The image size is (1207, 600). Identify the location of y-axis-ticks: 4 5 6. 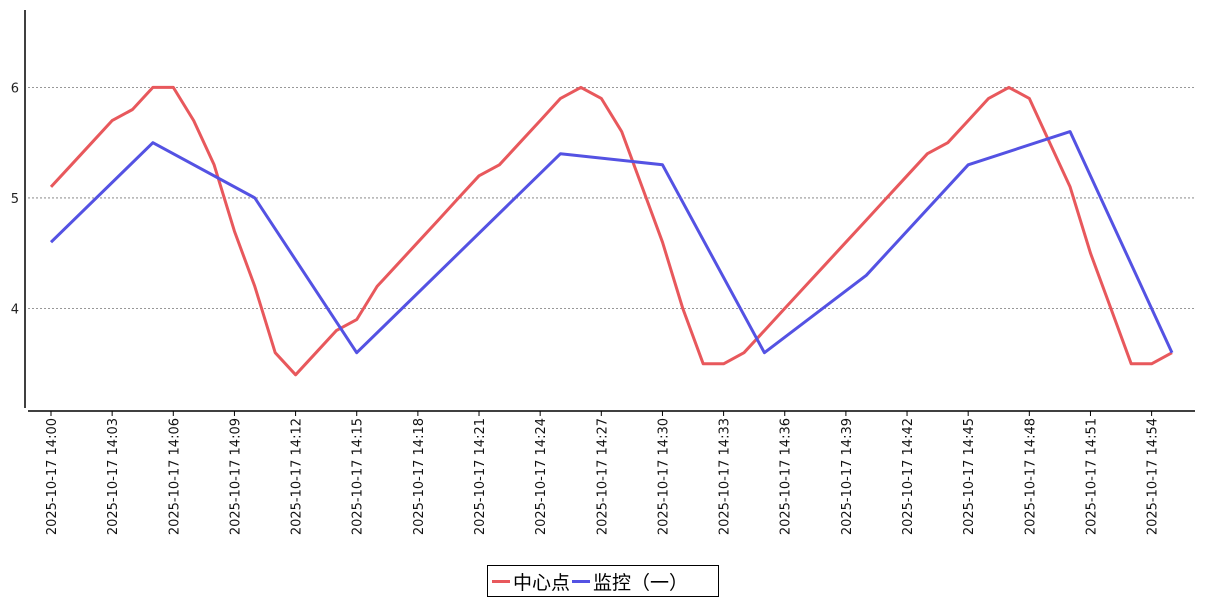
(15, 199).